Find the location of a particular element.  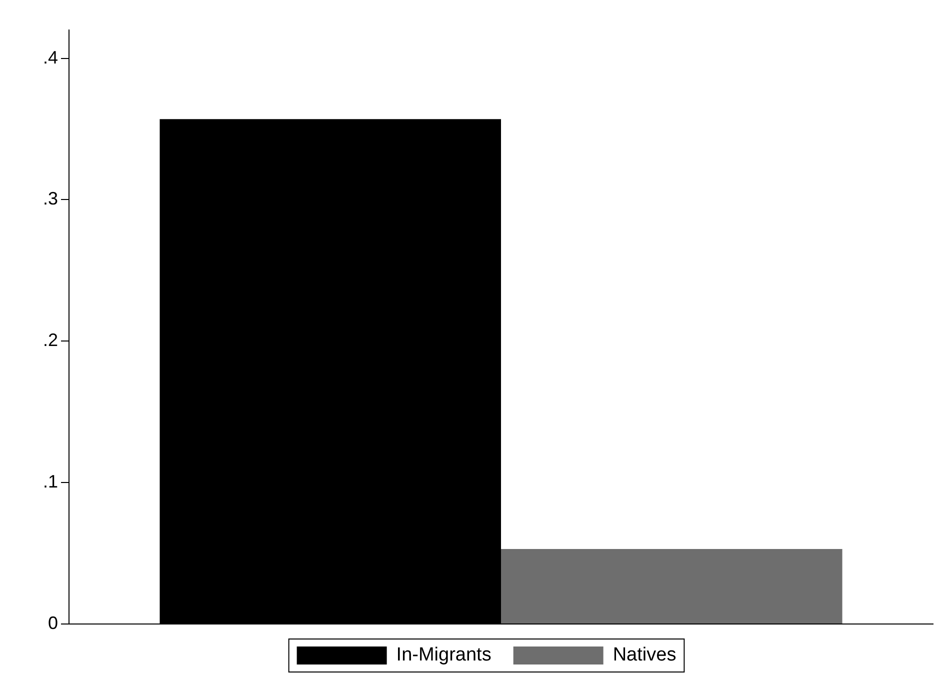

y-tick-label: .2 is located at coordinates (50, 340).